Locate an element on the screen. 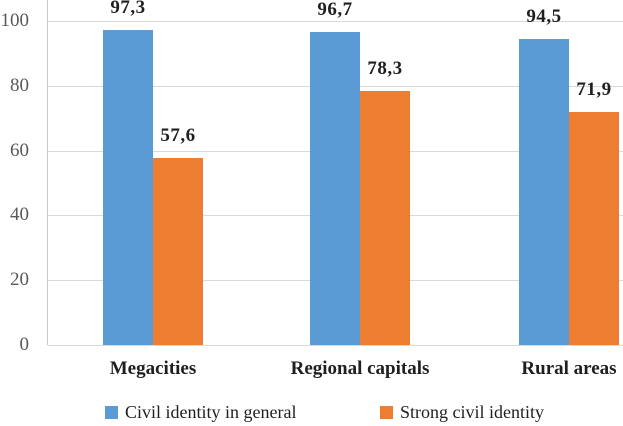 Image resolution: width=623 pixels, height=426 pixels. bar-series2-cat1 is located at coordinates (178, 251).